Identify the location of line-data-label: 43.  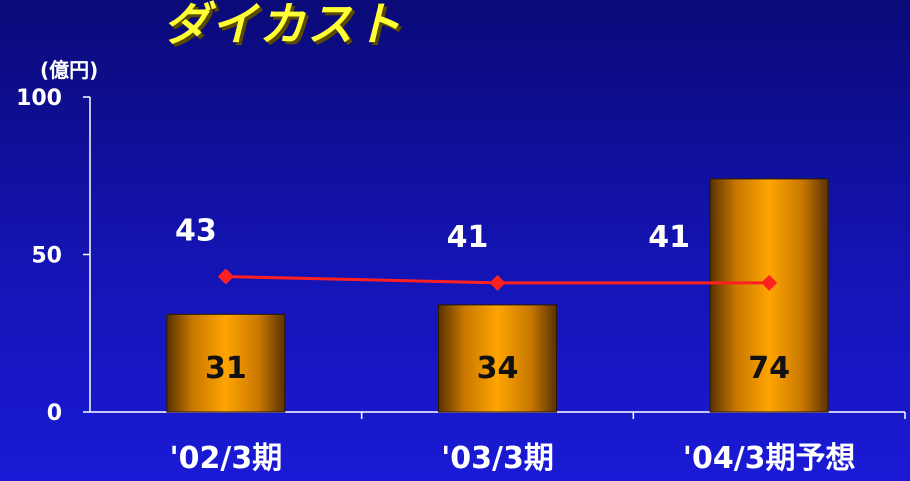
(196, 231).